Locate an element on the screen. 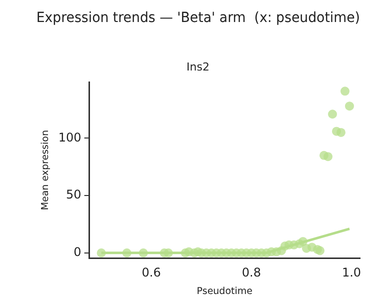  x-tick-label: 0.8 is located at coordinates (251, 273).